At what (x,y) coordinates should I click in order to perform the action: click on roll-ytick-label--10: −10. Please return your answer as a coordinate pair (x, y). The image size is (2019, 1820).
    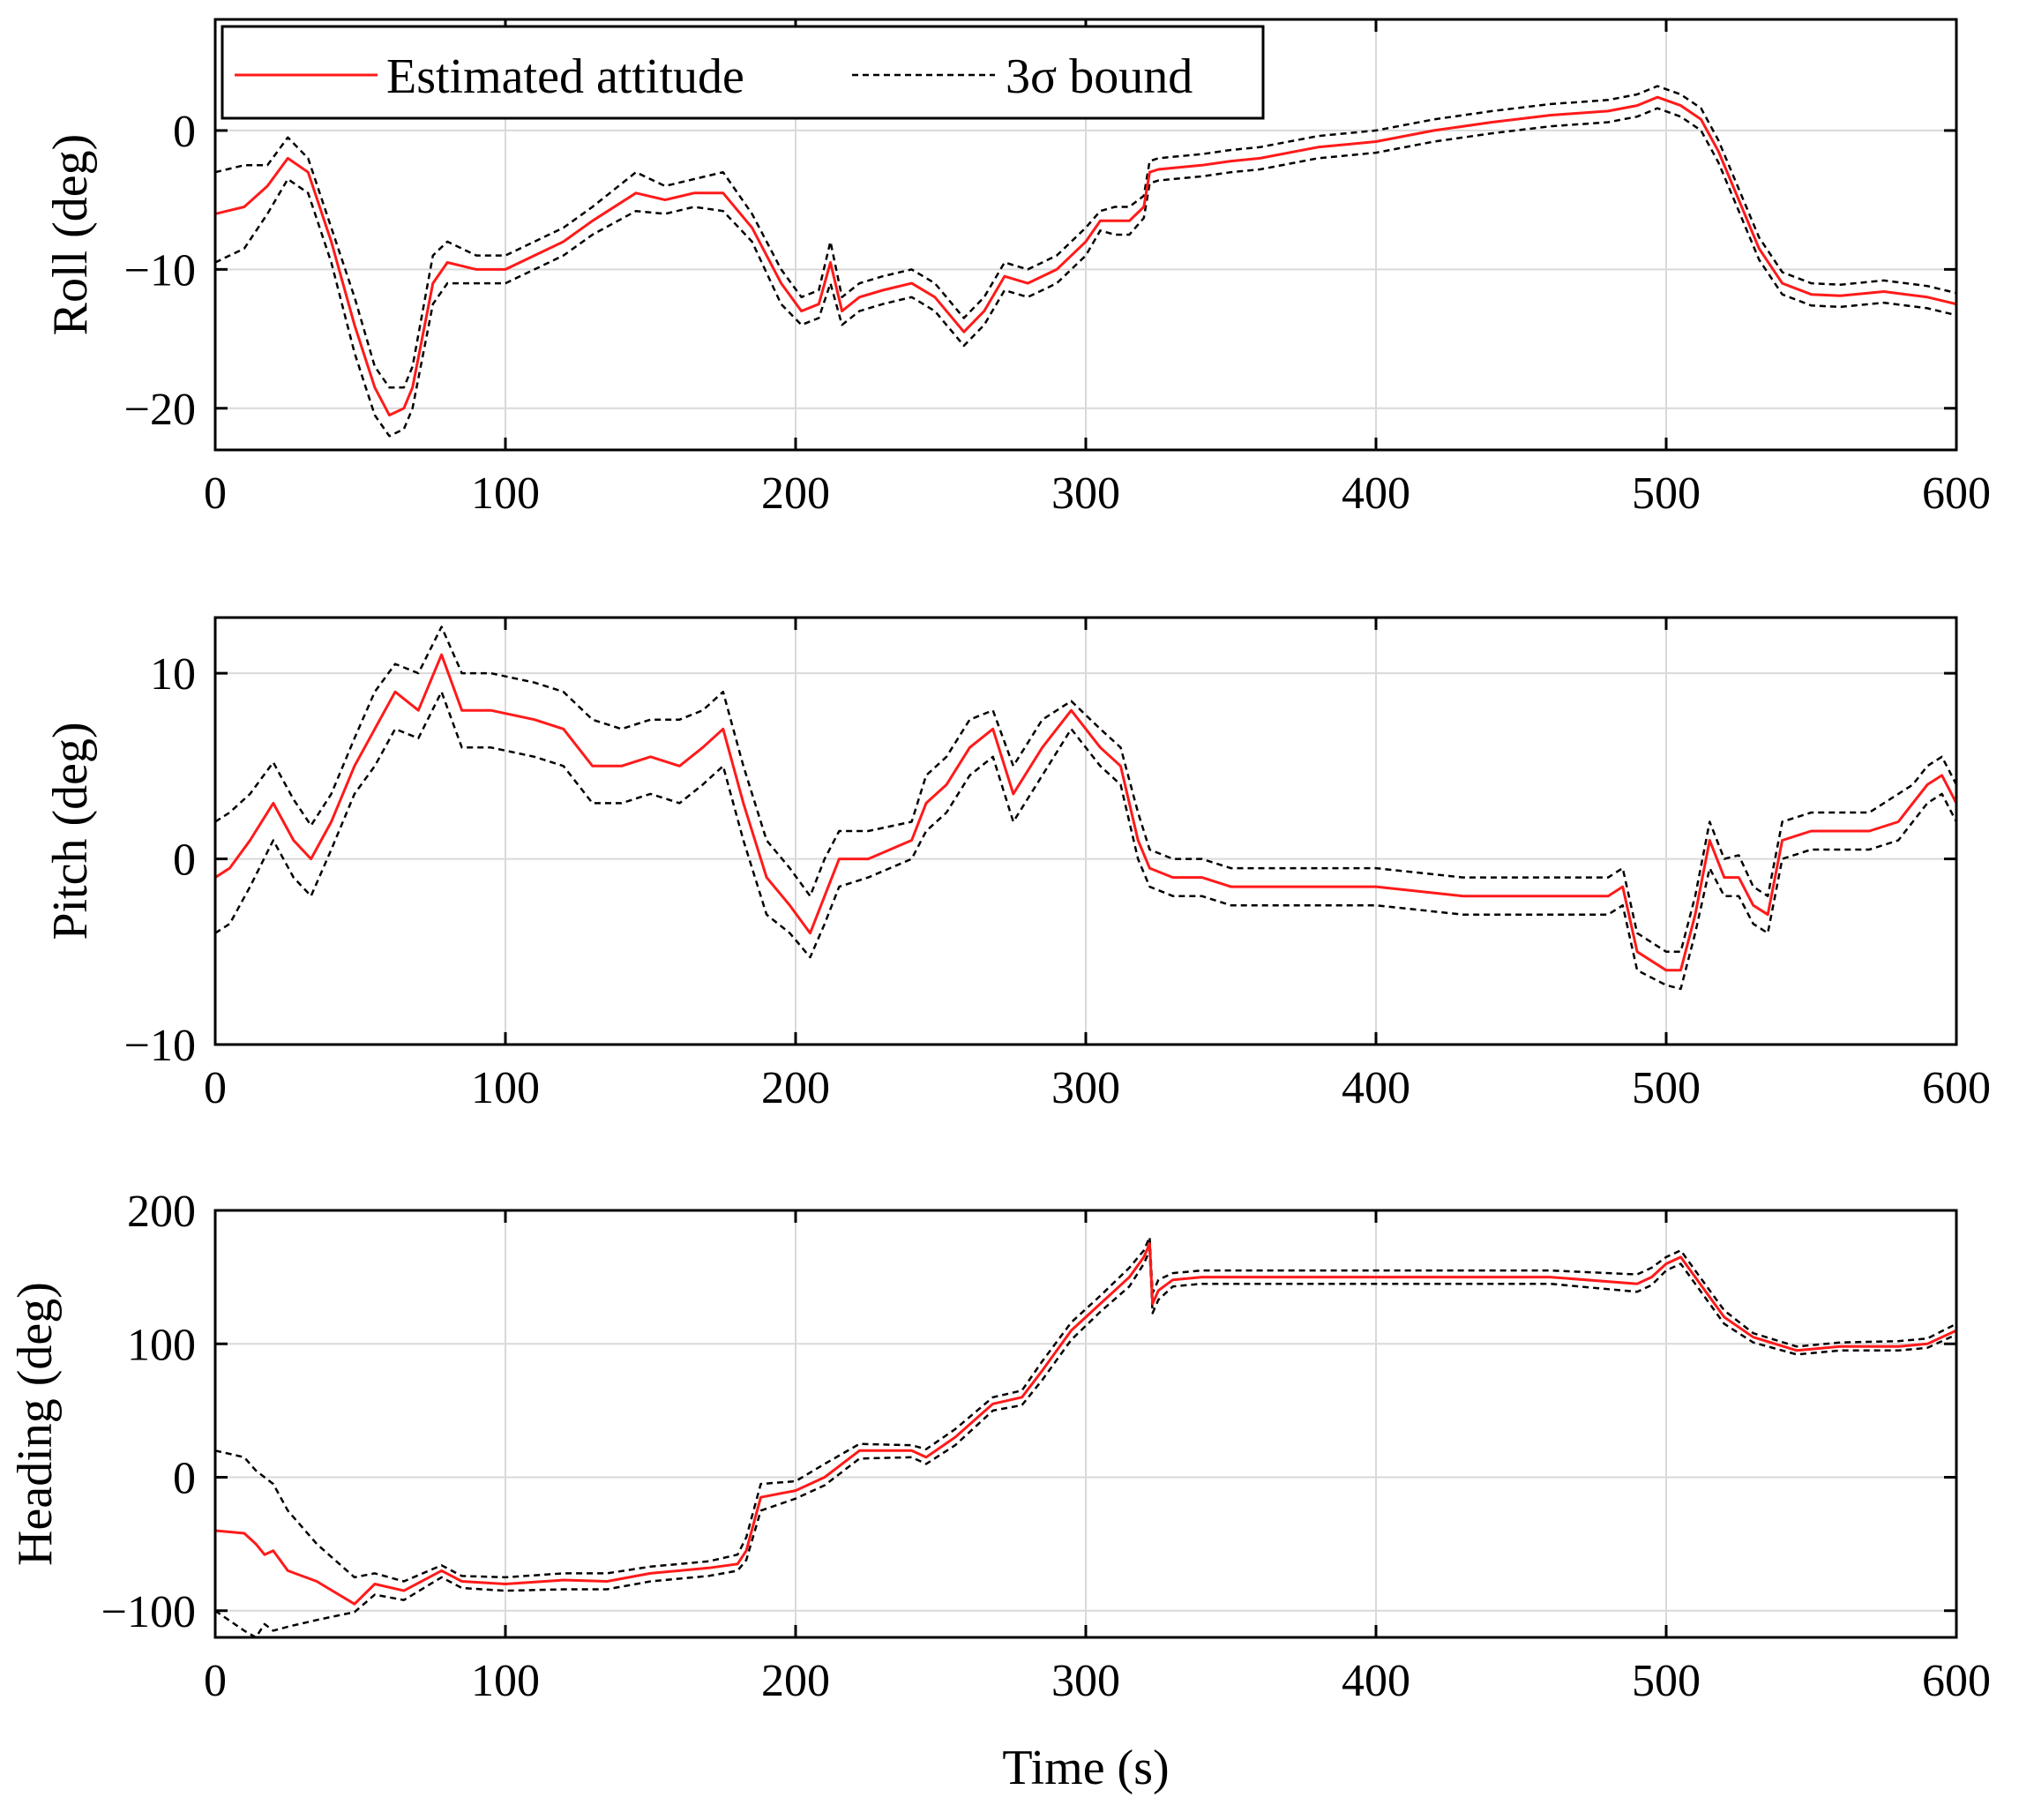
    Looking at the image, I should click on (160, 270).